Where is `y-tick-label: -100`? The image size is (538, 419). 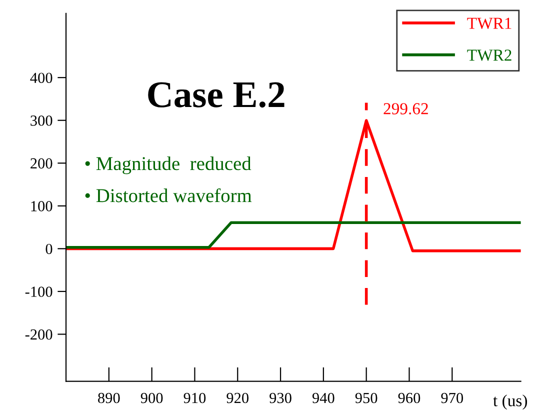 y-tick-label: -100 is located at coordinates (38, 291).